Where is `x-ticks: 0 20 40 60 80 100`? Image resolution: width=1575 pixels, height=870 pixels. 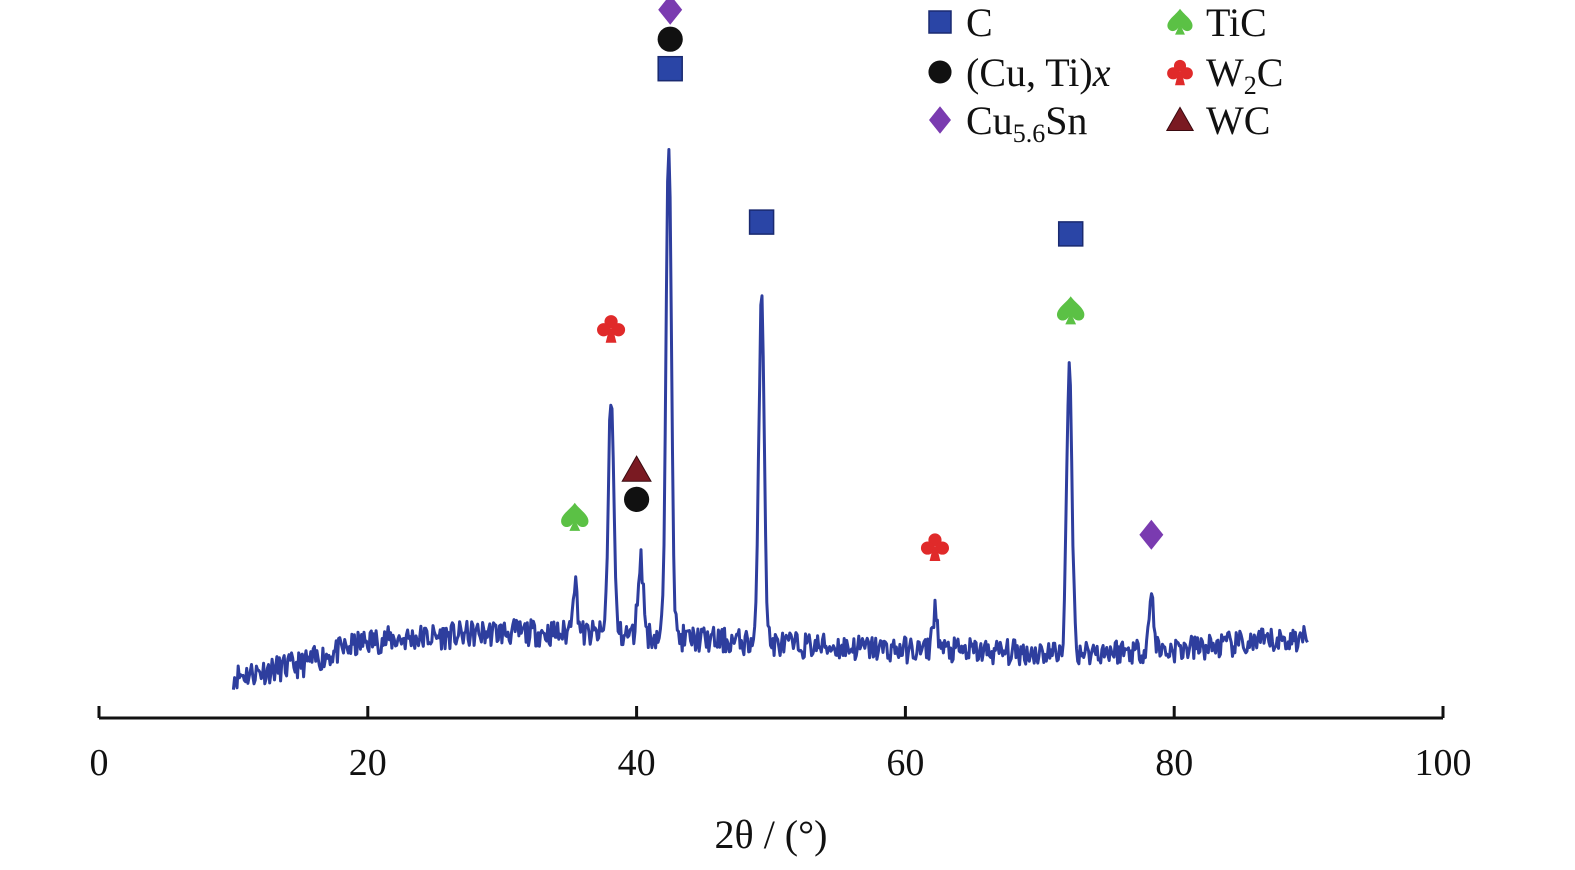 x-ticks: 0 20 40 60 80 100 is located at coordinates (781, 745).